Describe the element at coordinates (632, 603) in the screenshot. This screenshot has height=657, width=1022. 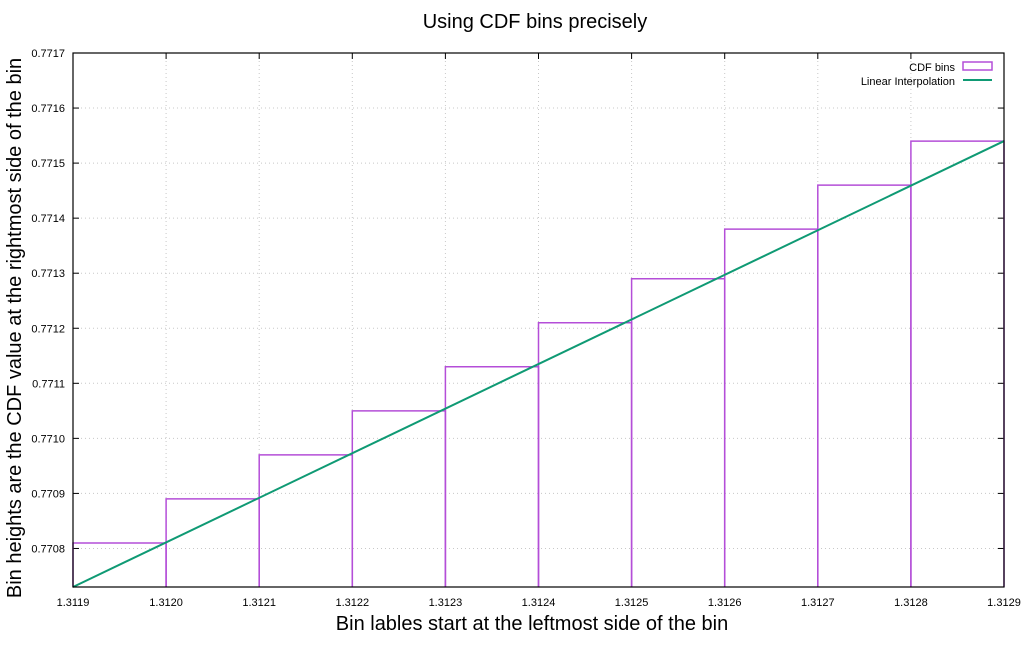
I see `x-tick-label: 1.3125` at that location.